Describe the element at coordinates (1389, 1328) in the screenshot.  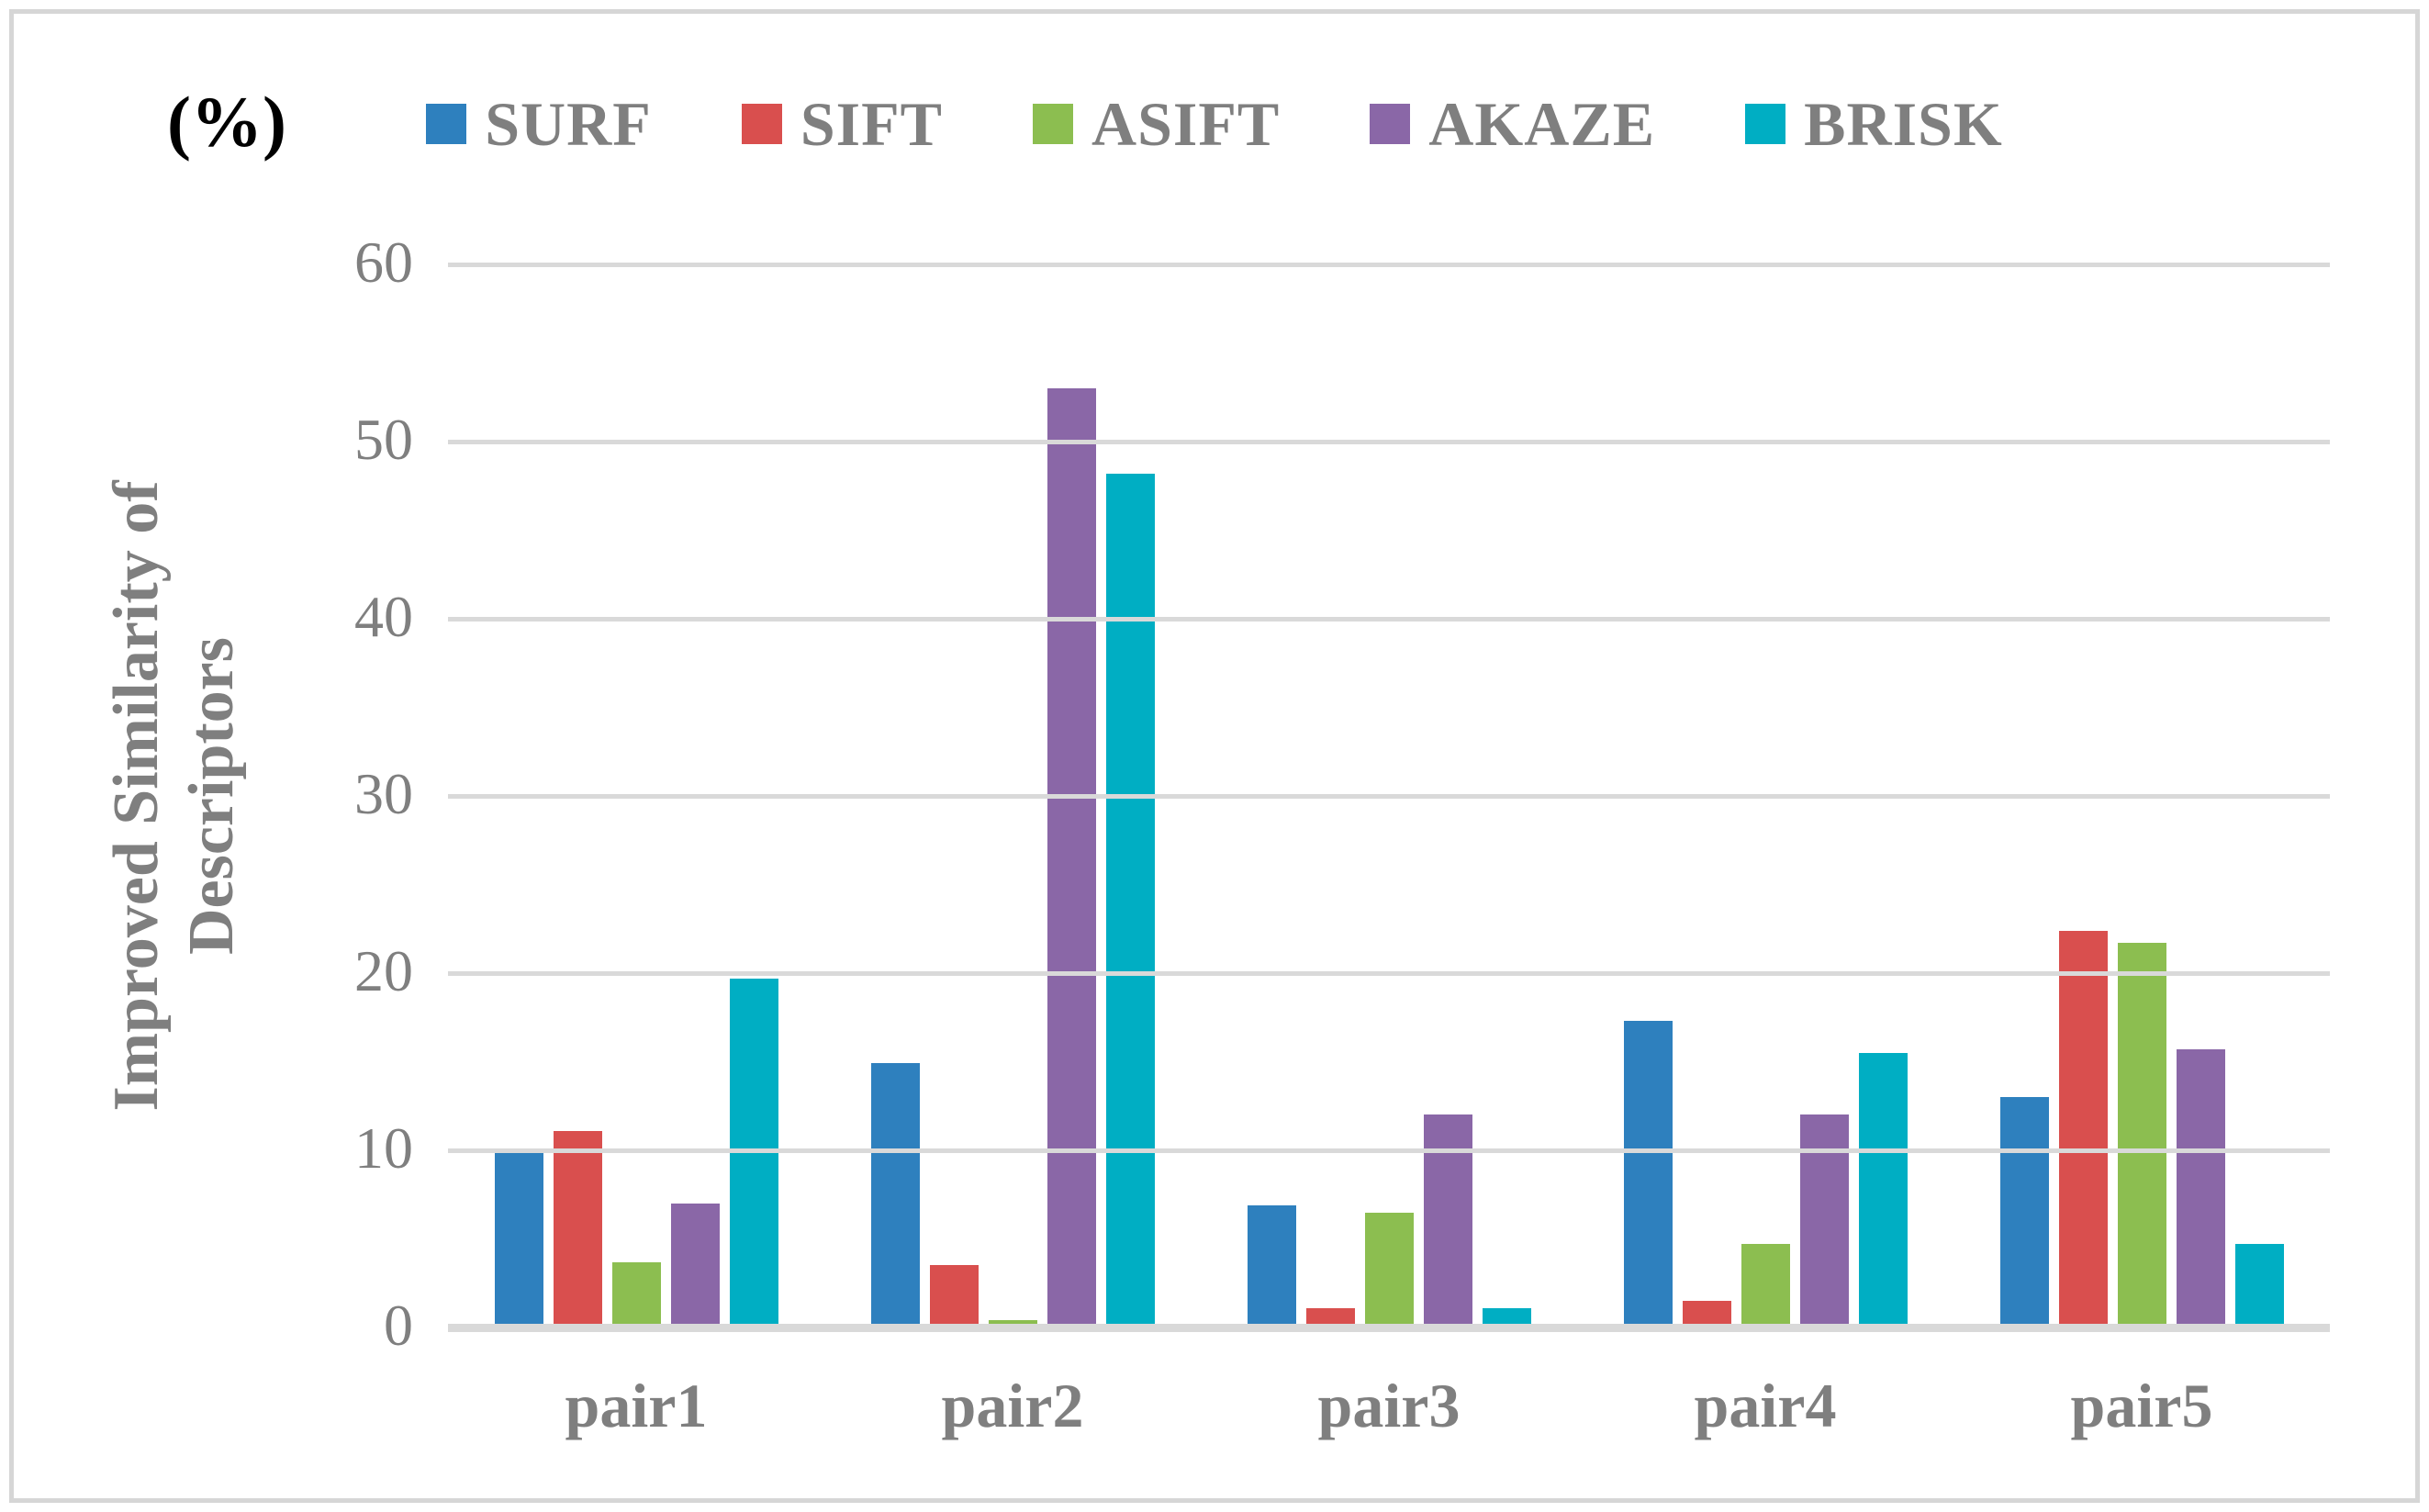
I see `x-axis-line` at that location.